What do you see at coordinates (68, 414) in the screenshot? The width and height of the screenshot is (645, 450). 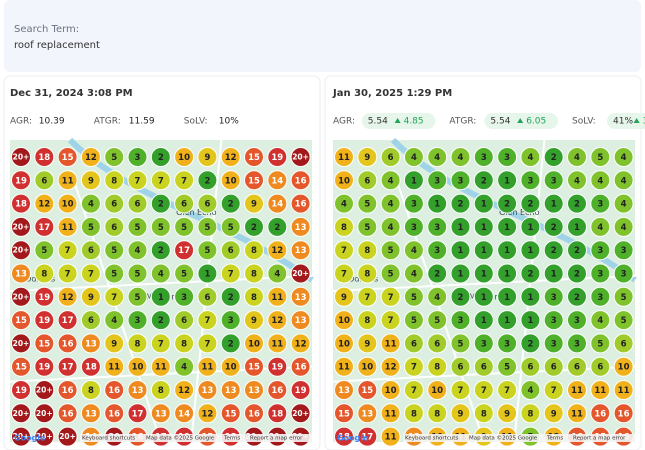 I see `rank-label: 16` at bounding box center [68, 414].